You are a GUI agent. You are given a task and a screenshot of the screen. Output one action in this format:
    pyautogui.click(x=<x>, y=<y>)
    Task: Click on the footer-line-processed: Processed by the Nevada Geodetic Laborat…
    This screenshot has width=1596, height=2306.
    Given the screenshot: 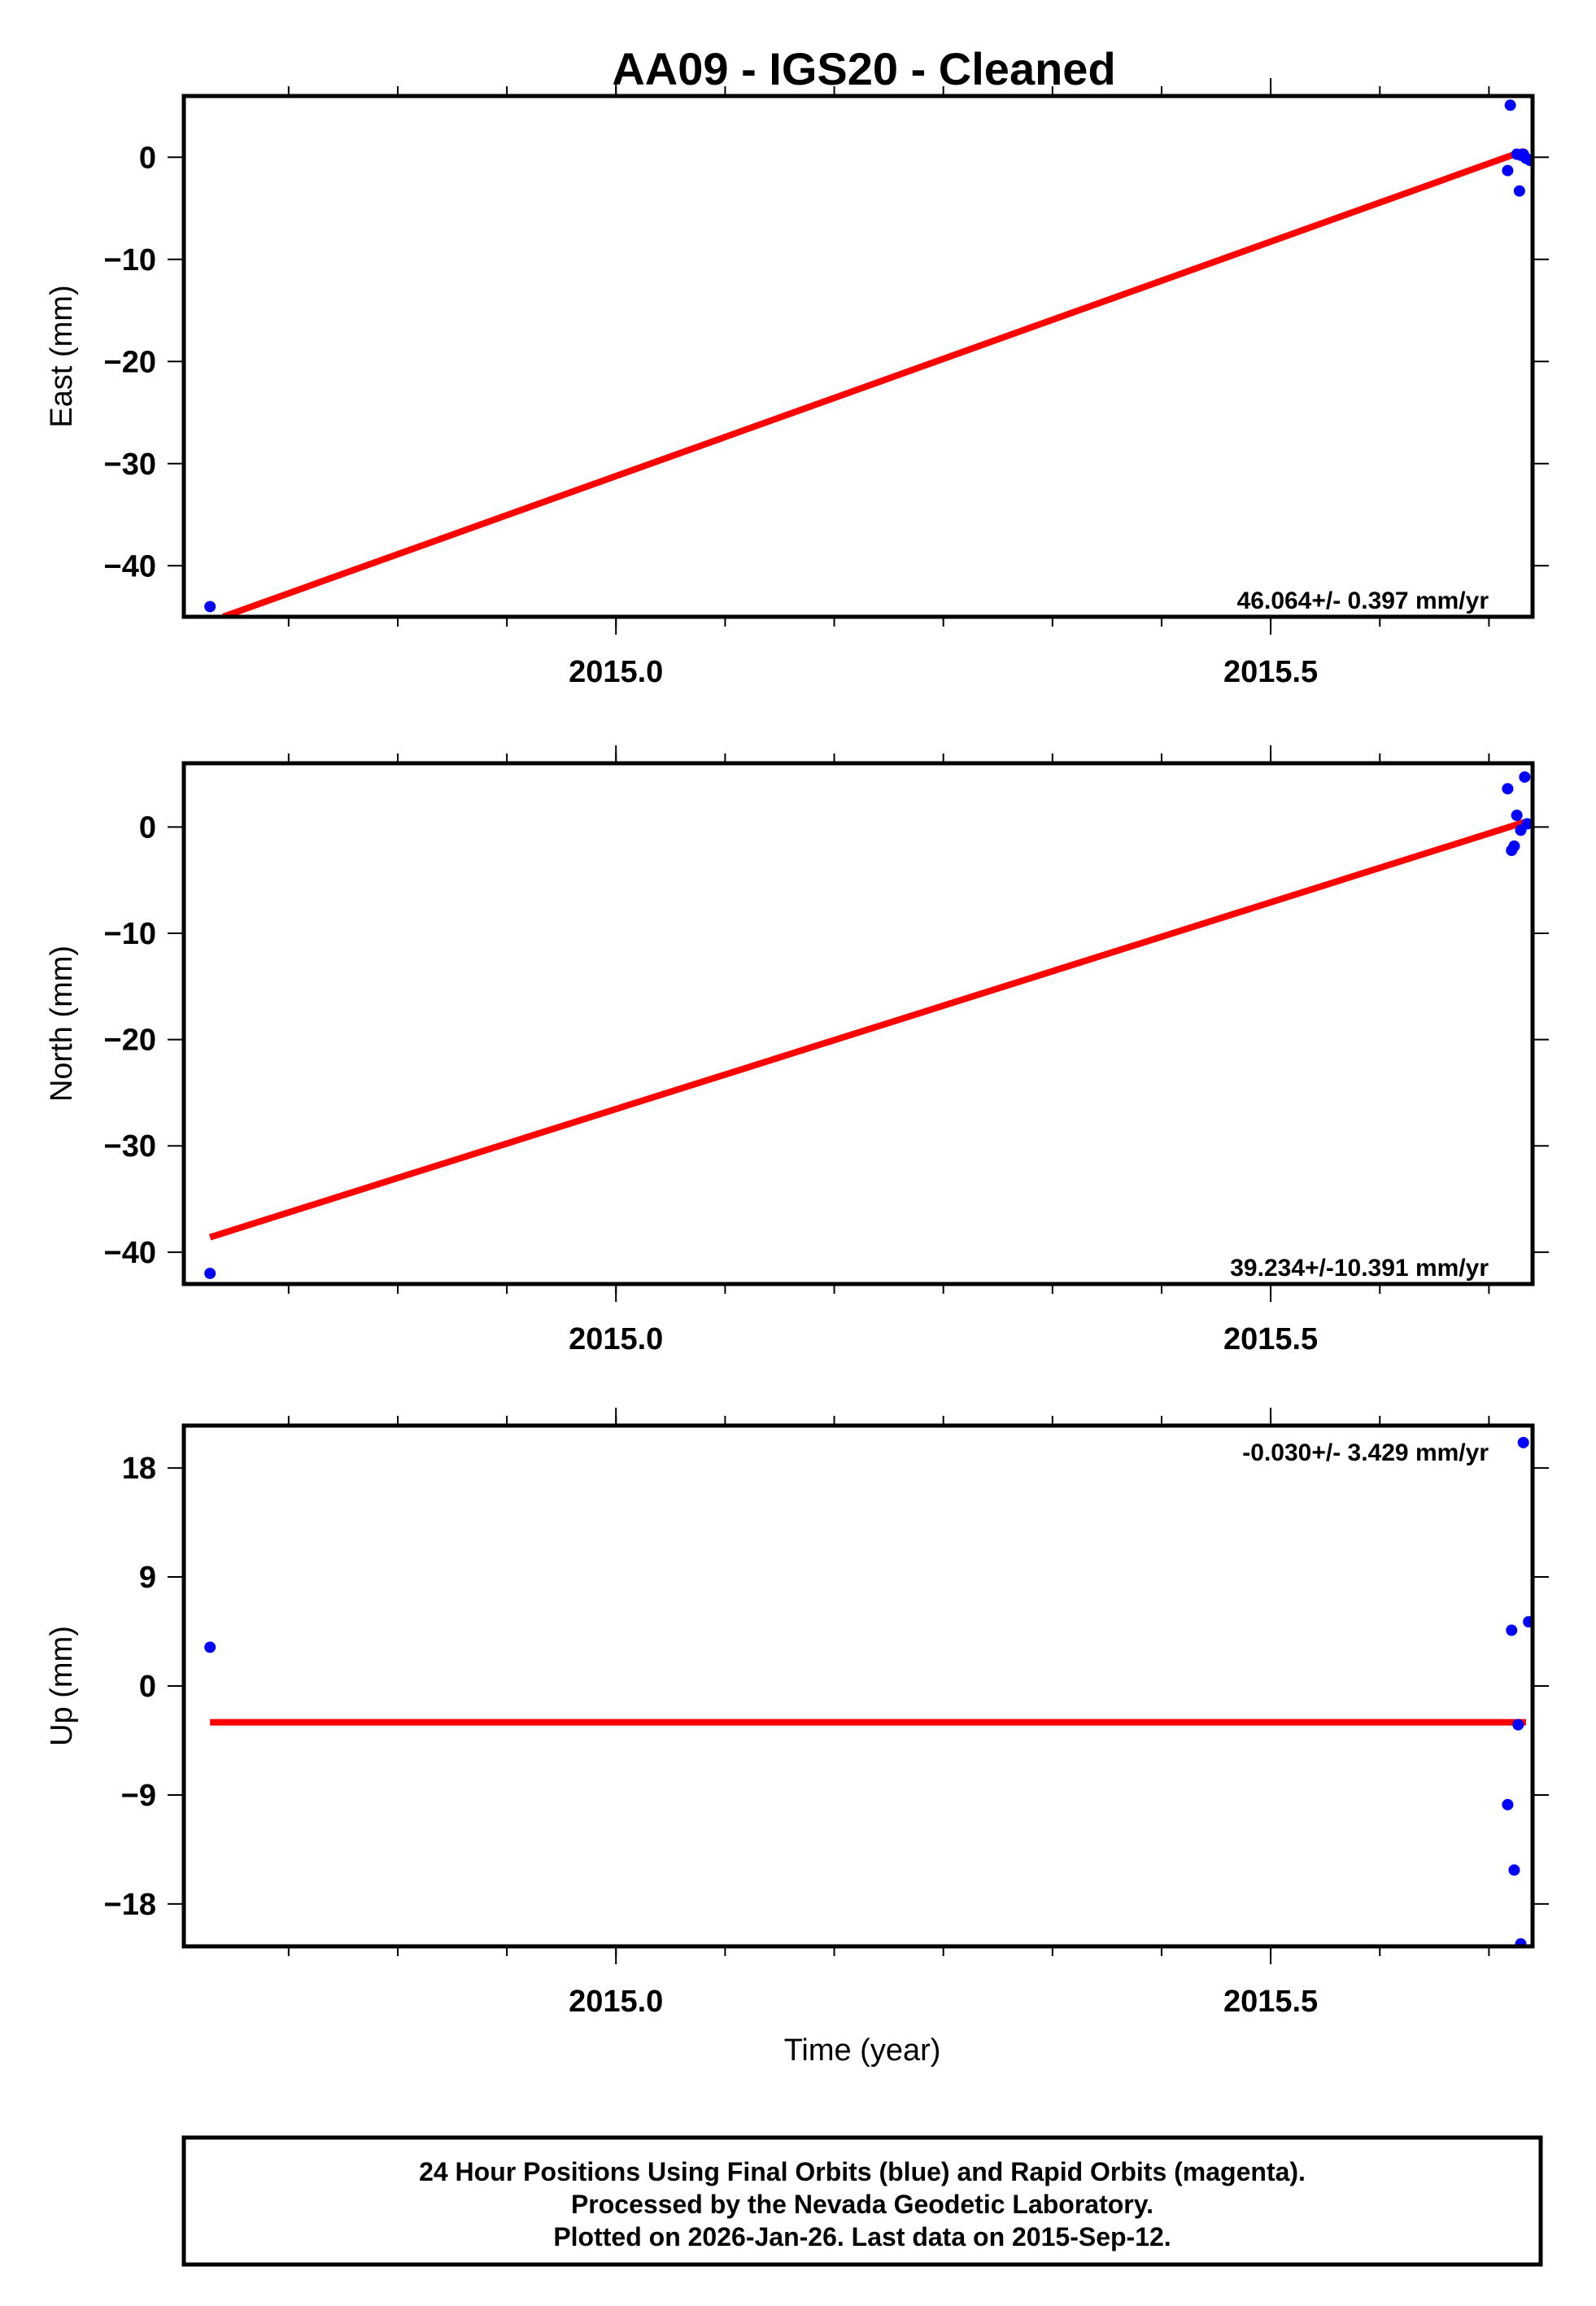 What is the action you would take?
    pyautogui.click(x=862, y=2204)
    